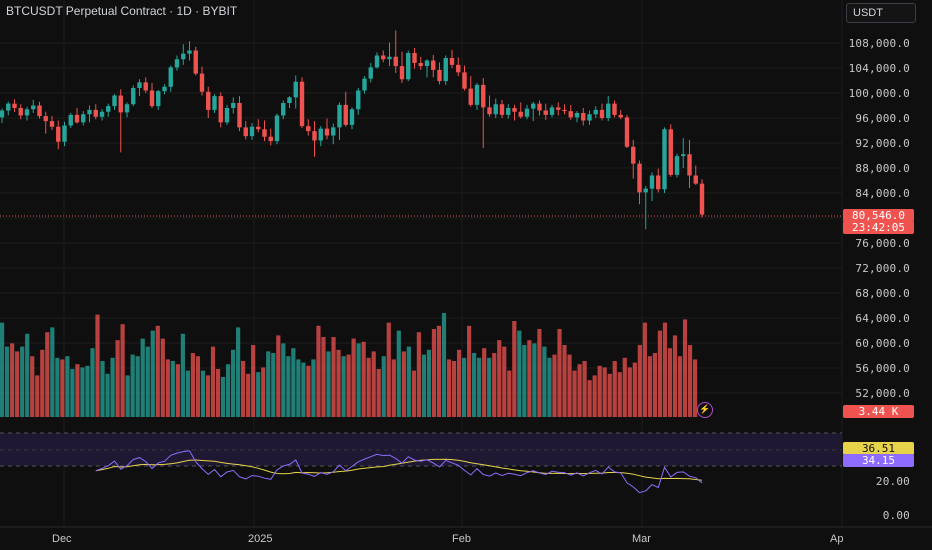 This screenshot has width=932, height=550. I want to click on rsi-line, so click(399, 472).